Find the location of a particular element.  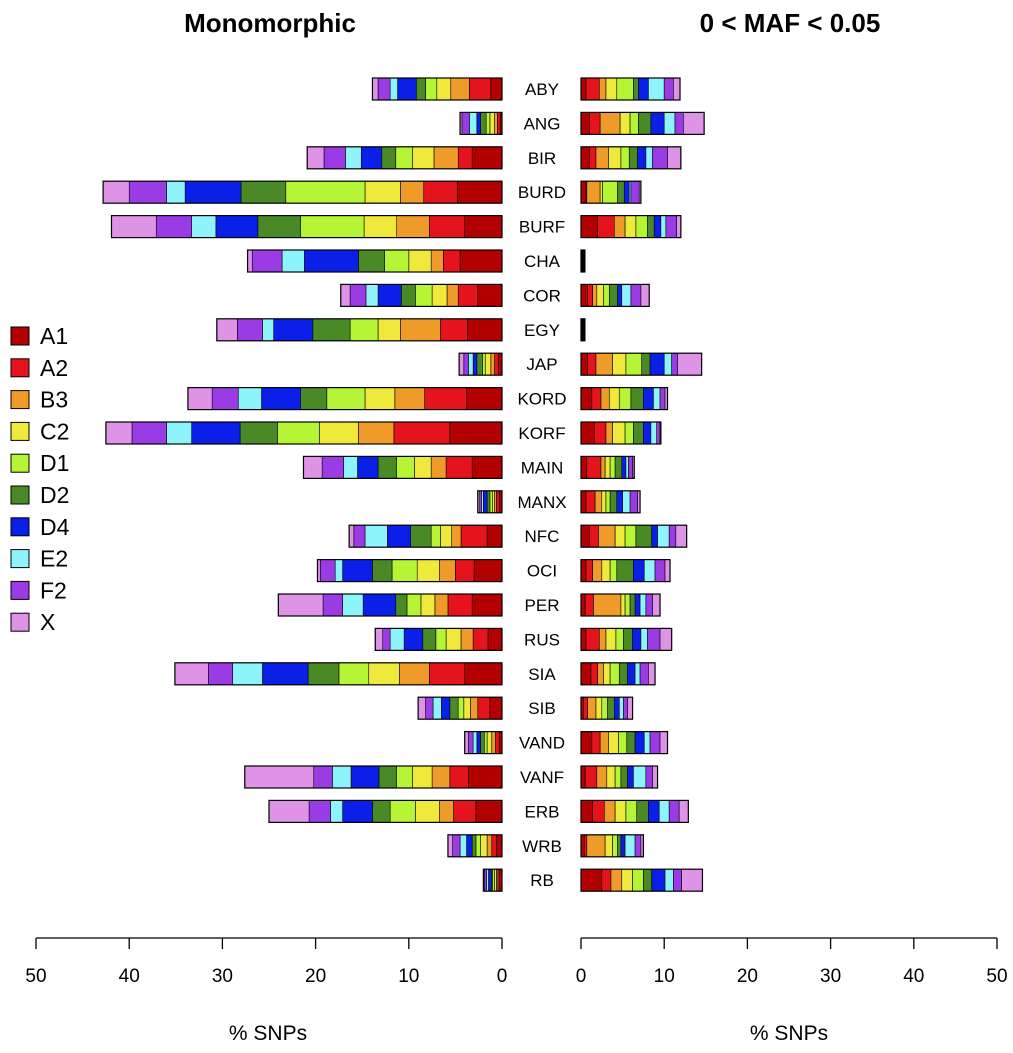

monomorphic-bar-sia-x is located at coordinates (192, 674).